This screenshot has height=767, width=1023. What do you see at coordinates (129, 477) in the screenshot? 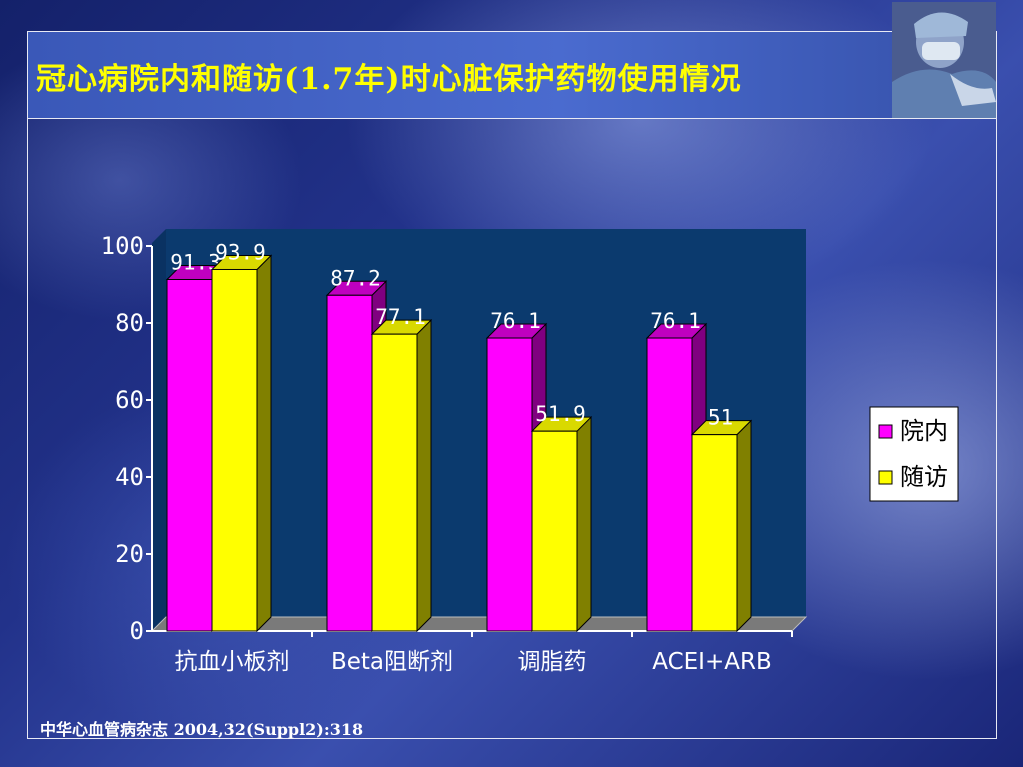
I see `y-tick-label: 40` at bounding box center [129, 477].